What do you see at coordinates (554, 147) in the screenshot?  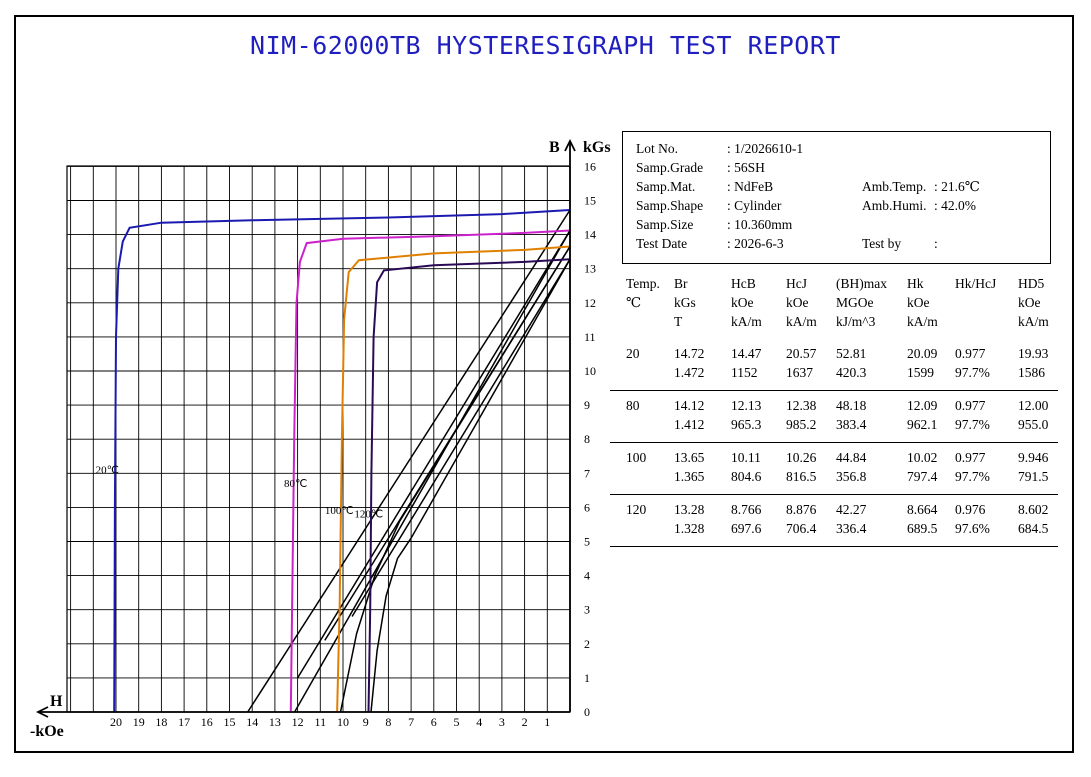 I see `y-axis-label: B` at bounding box center [554, 147].